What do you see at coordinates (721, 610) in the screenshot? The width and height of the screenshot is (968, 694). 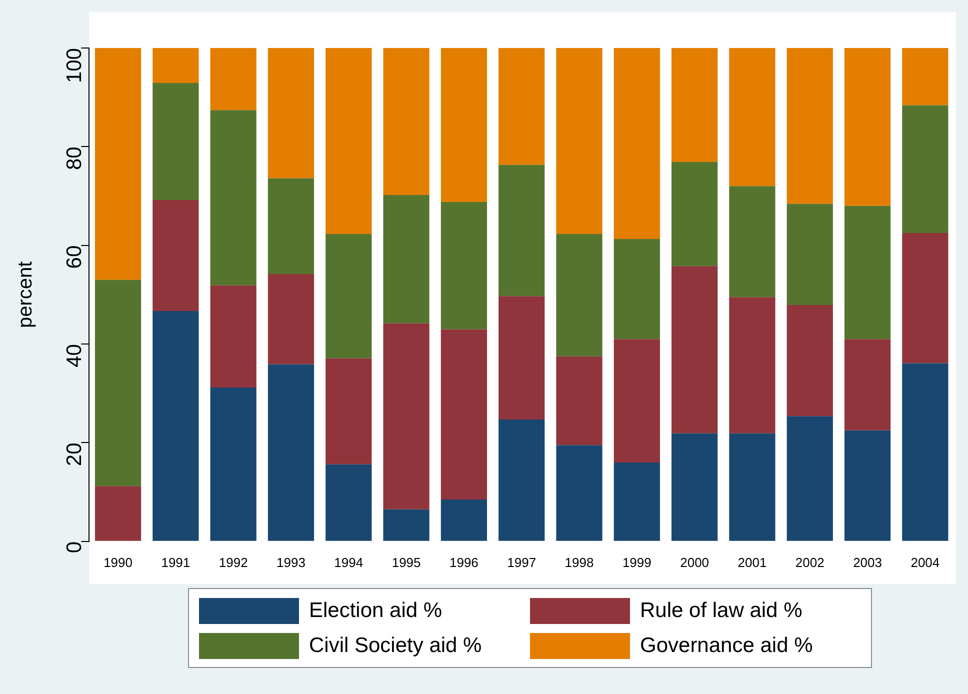 I see `legend-label: Rule of law aid %` at bounding box center [721, 610].